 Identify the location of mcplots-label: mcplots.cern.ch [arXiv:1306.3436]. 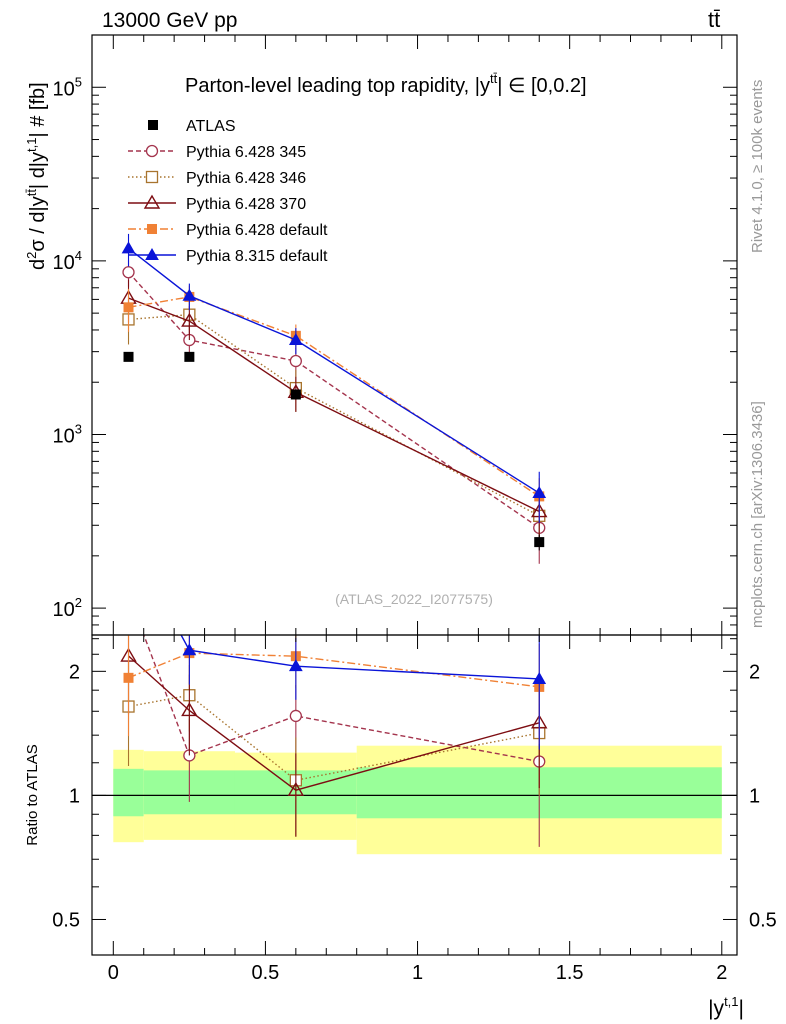
(757, 514).